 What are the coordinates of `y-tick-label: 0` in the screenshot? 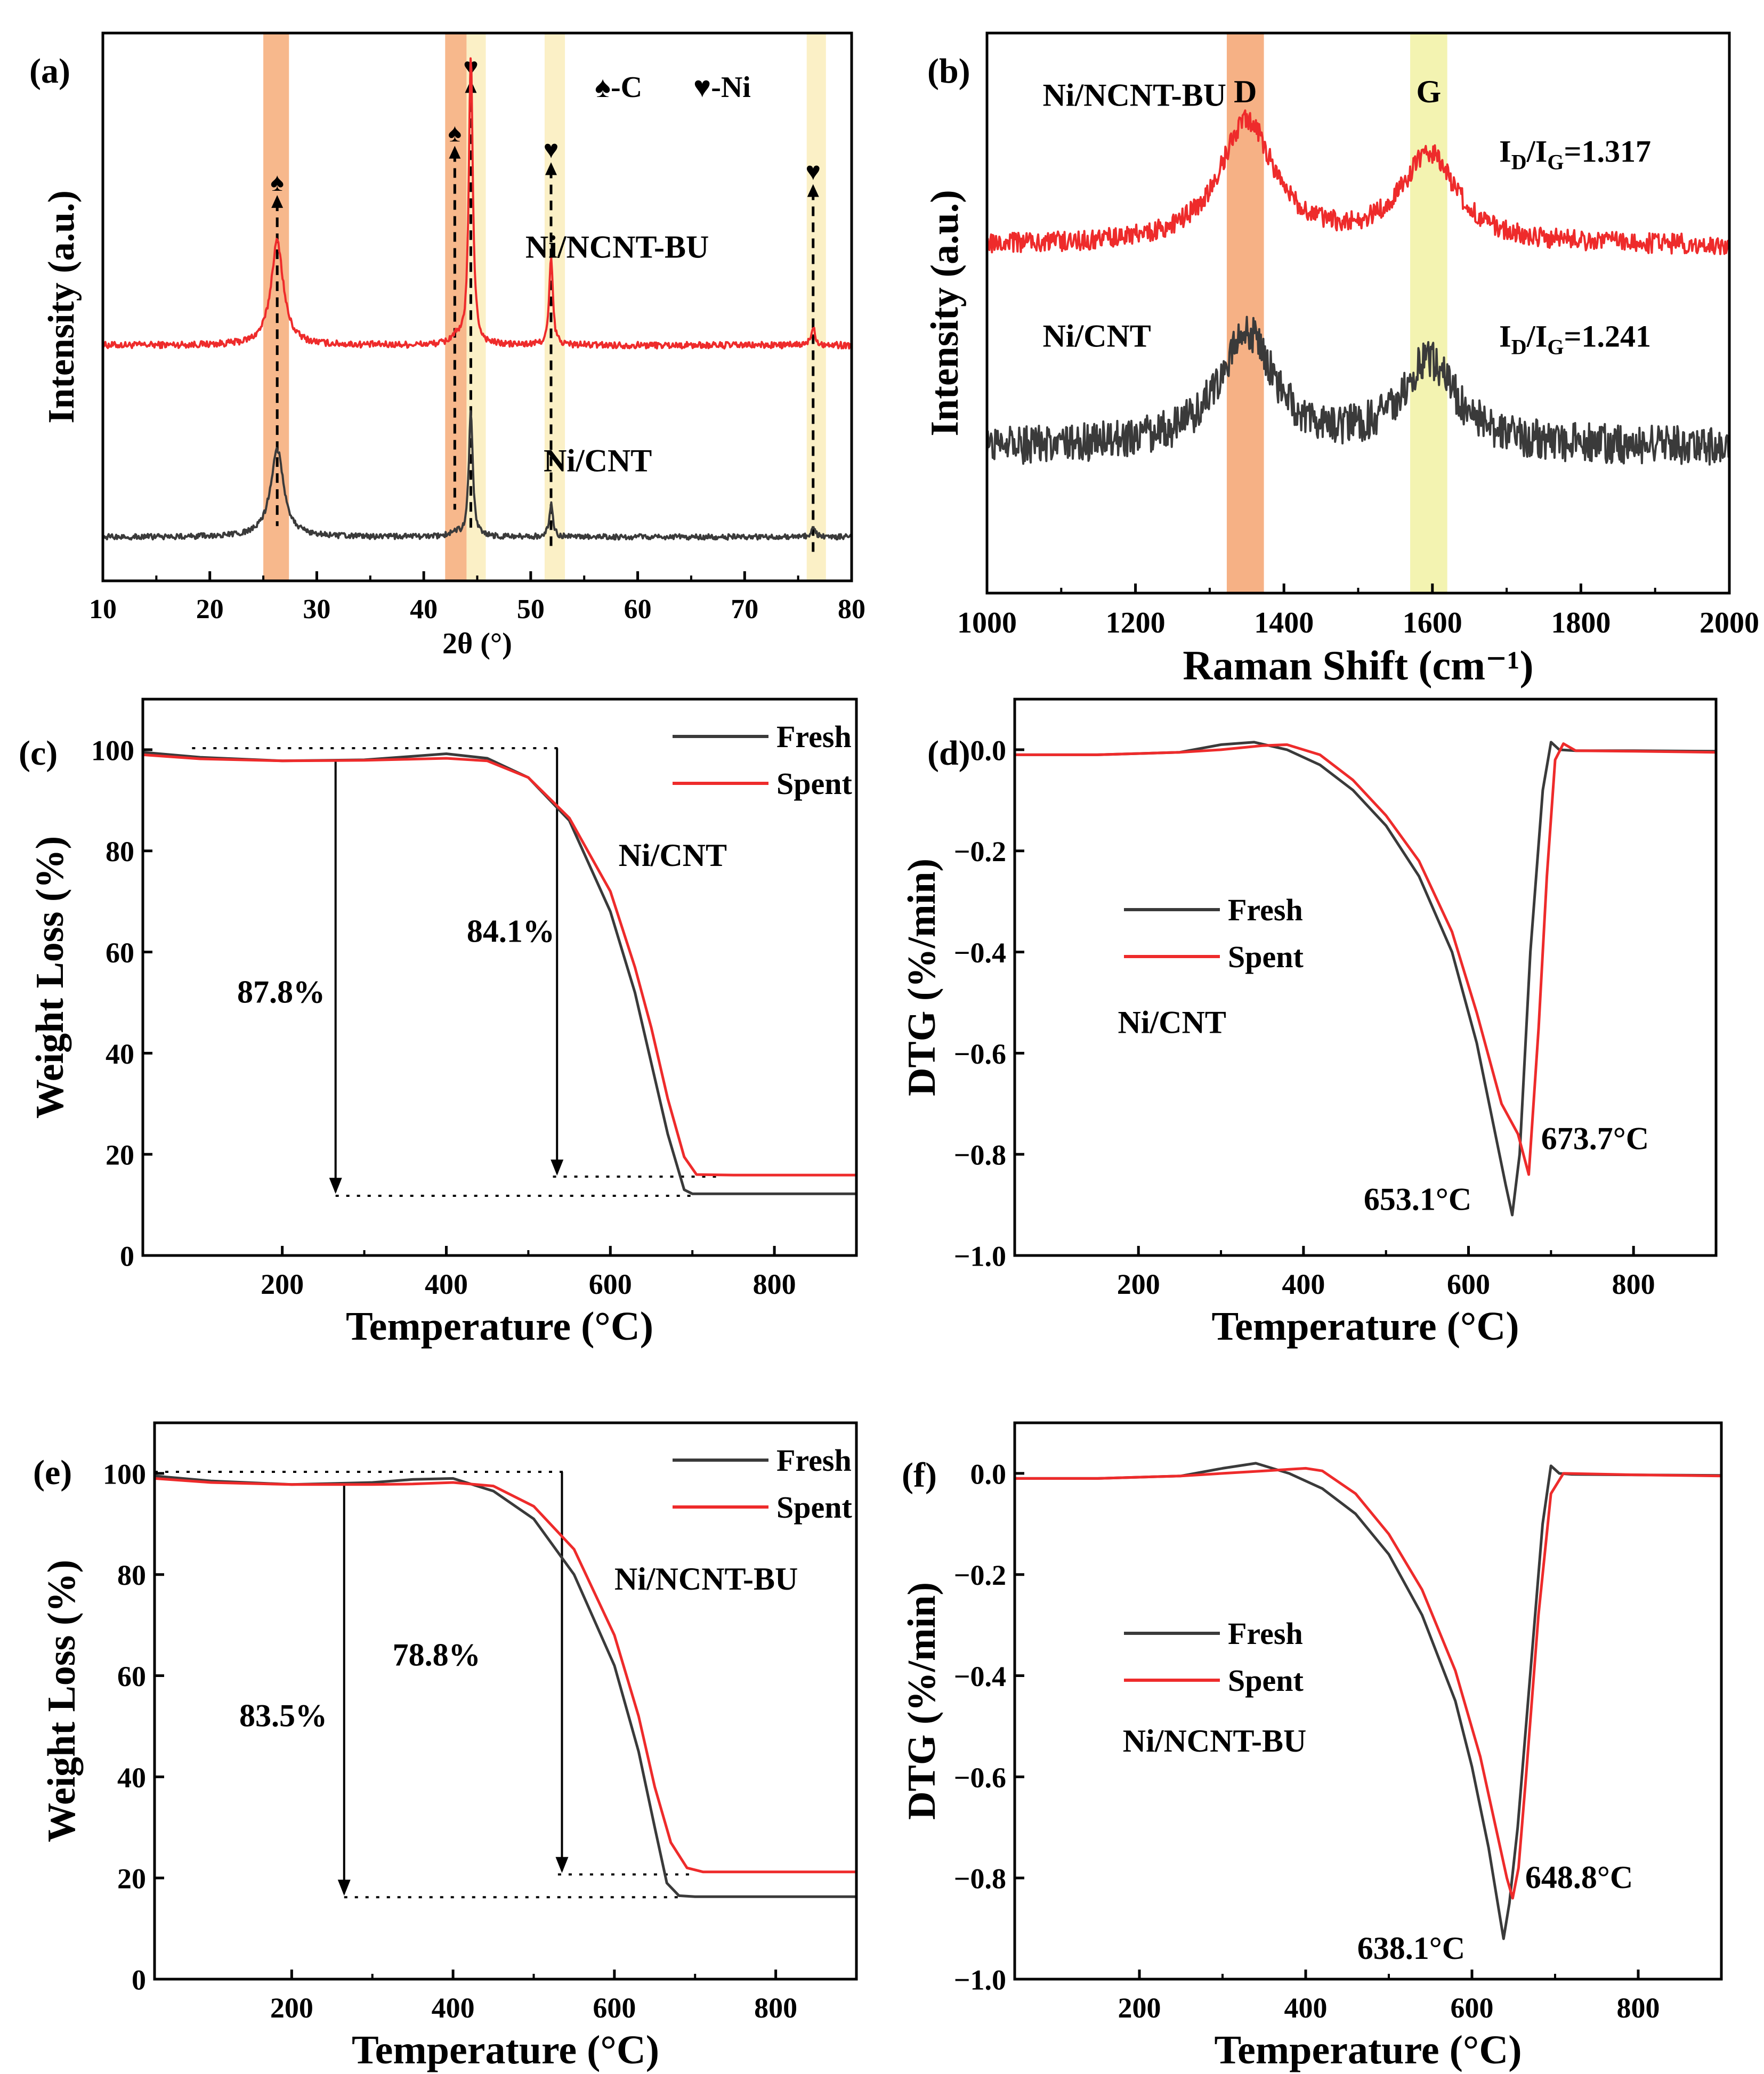 It's located at (127, 1256).